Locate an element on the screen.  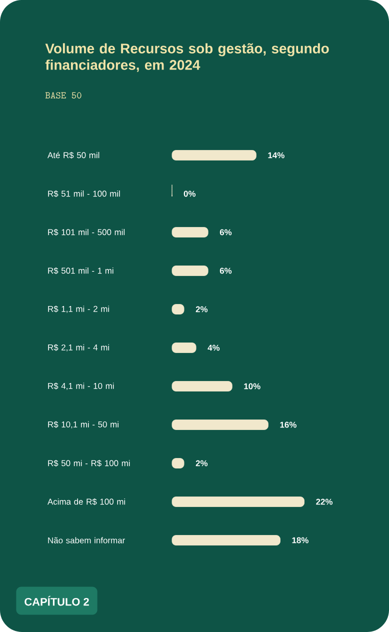
data-label: 10% is located at coordinates (252, 386).